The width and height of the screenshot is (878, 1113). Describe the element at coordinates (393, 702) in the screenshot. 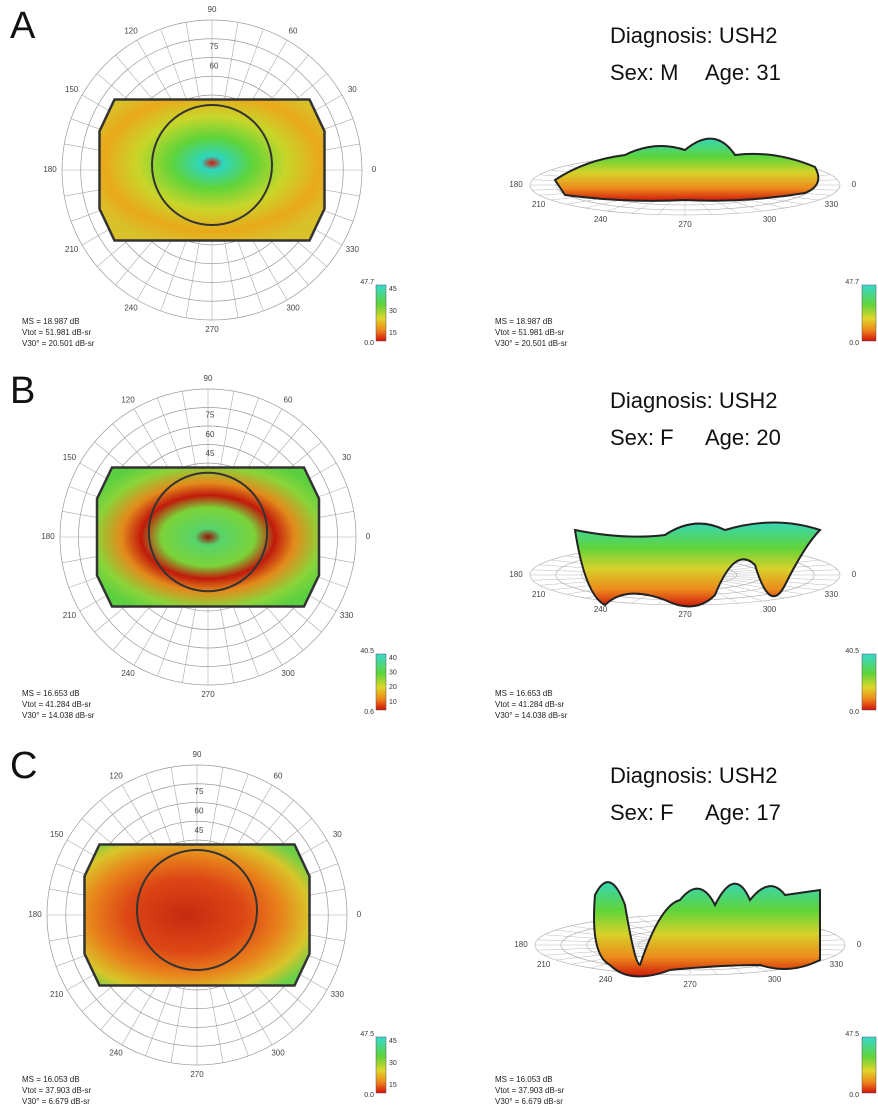

I see `colorbar-tick: 10` at that location.